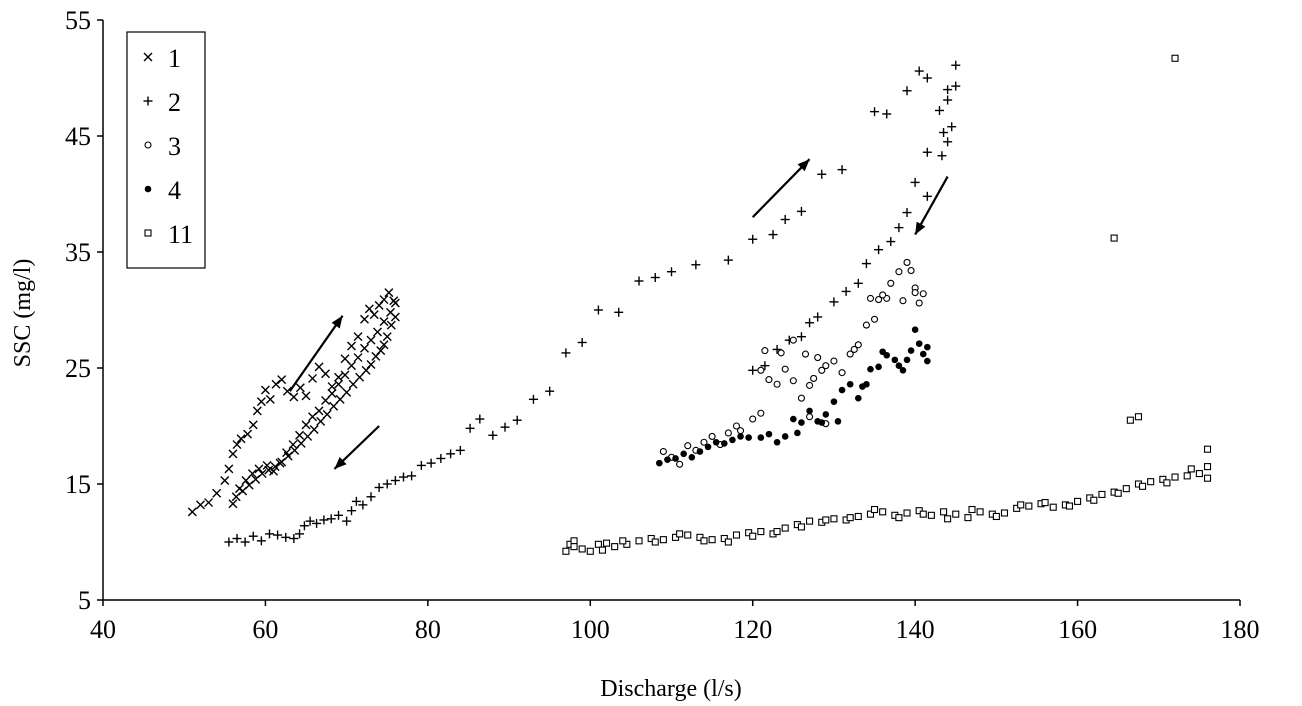  Describe the element at coordinates (168, 234) in the screenshot. I see `legend-item: 11` at that location.